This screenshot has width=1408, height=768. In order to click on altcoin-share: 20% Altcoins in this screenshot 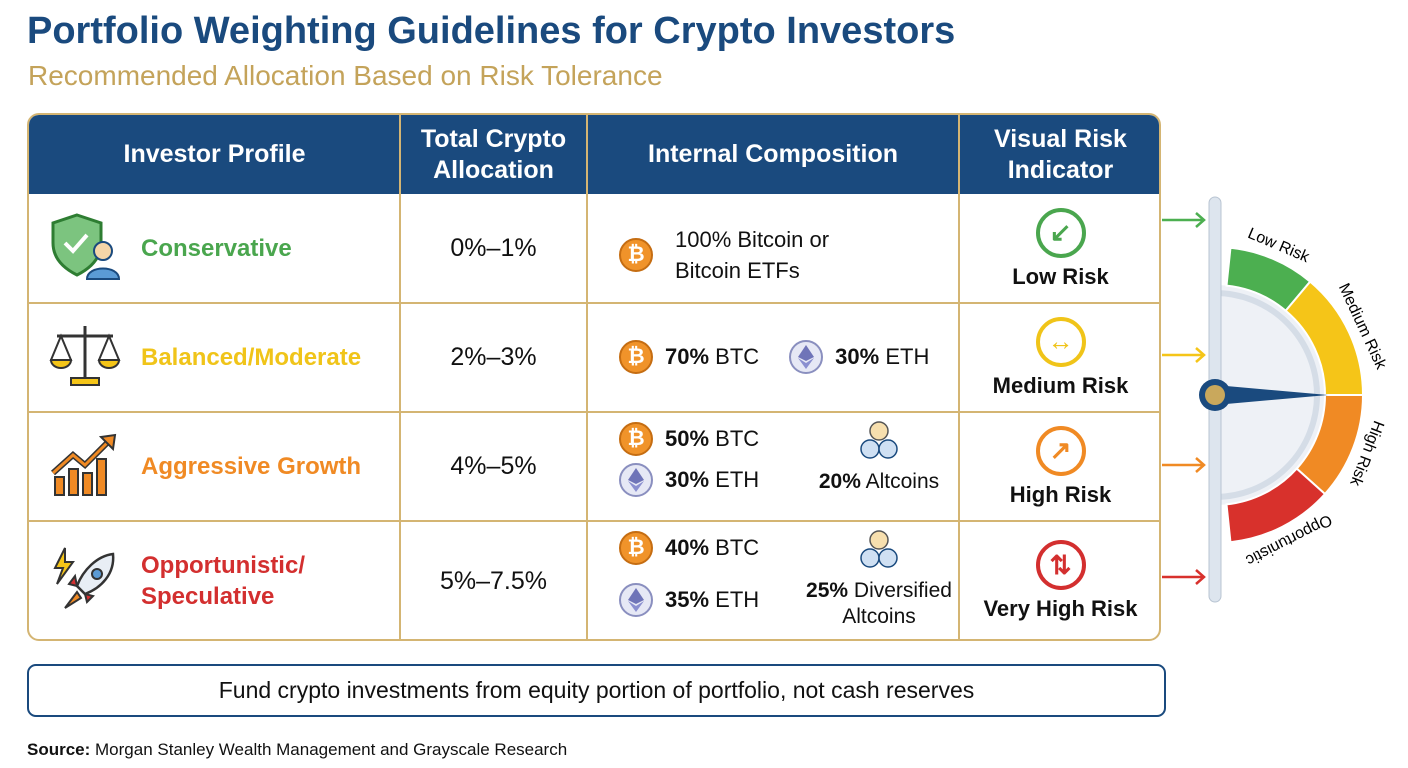, I will do `click(879, 457)`.